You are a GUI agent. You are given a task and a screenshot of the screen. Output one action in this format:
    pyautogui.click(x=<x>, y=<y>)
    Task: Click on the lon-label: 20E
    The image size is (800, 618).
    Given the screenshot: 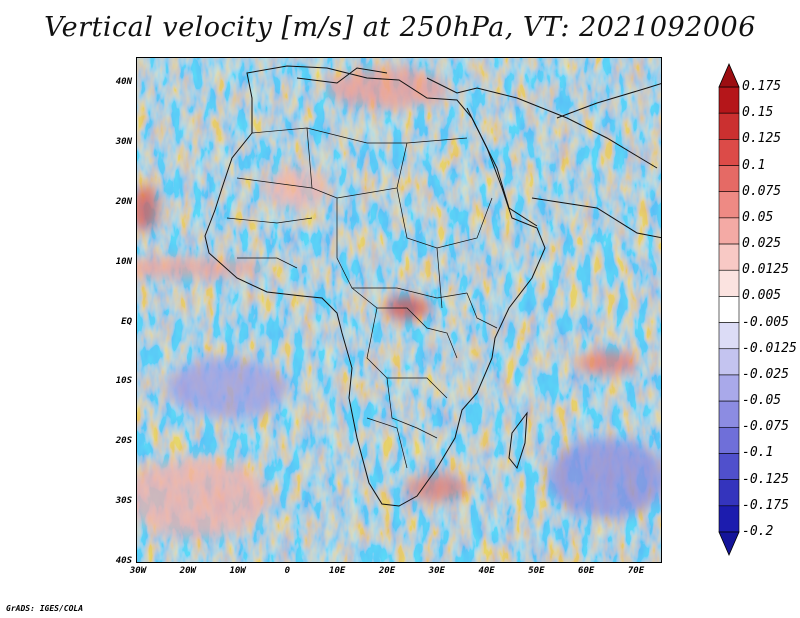 What is the action you would take?
    pyautogui.click(x=387, y=571)
    